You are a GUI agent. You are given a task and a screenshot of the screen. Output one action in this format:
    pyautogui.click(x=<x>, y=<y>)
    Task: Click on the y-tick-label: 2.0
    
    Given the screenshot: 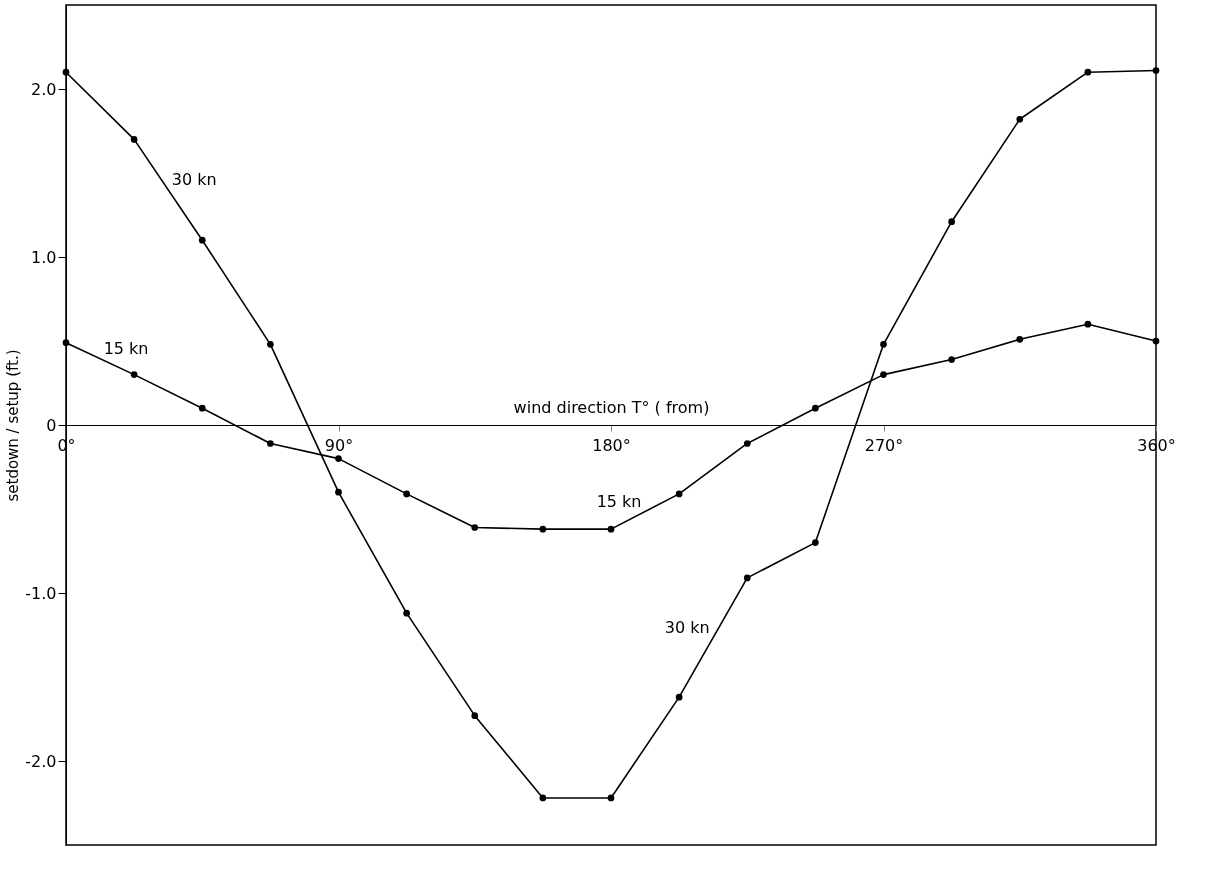 What is the action you would take?
    pyautogui.click(x=44, y=89)
    